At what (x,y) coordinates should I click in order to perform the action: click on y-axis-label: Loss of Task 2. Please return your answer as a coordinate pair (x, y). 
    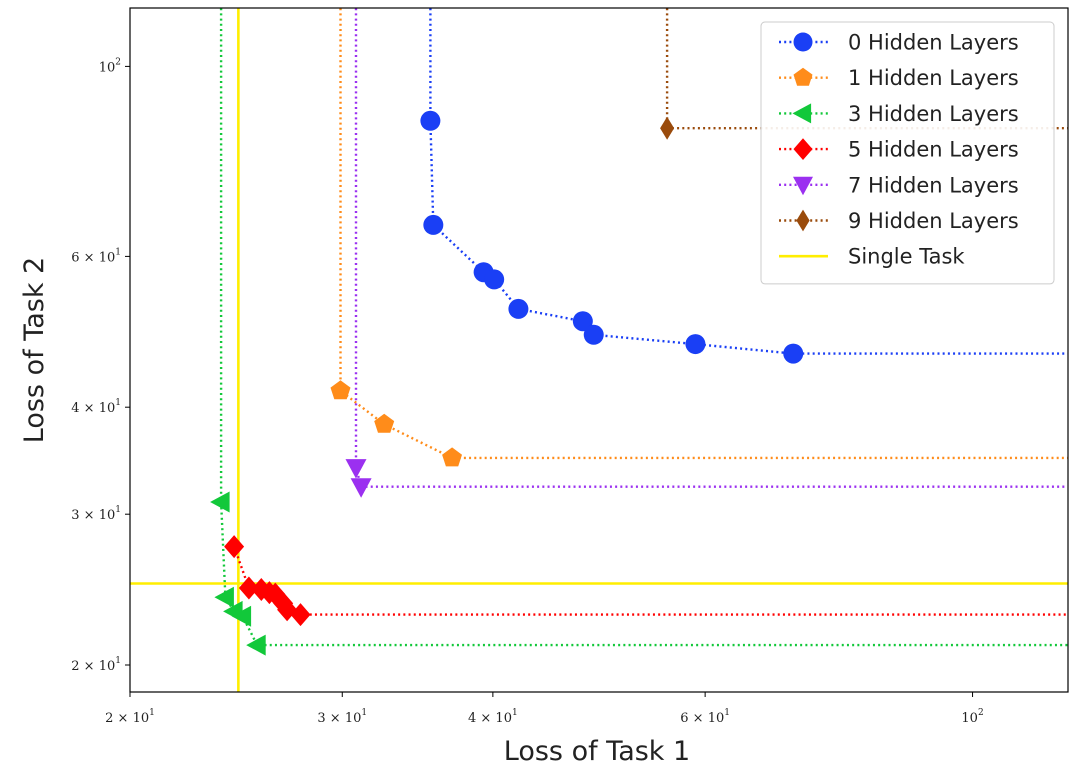
    Looking at the image, I should click on (34, 350).